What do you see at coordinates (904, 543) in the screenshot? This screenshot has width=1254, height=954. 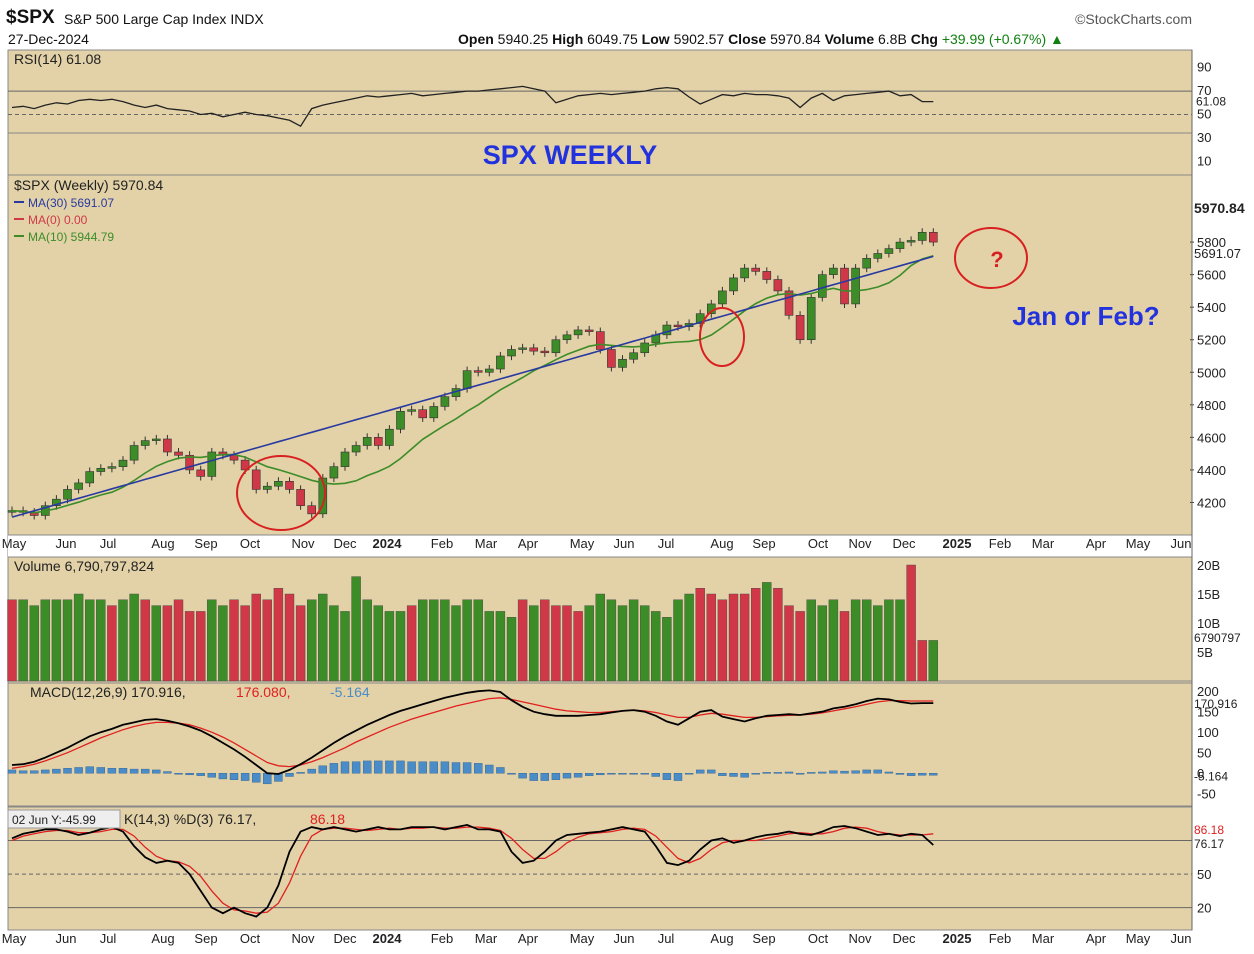 I see `x-tick-label: Dec` at bounding box center [904, 543].